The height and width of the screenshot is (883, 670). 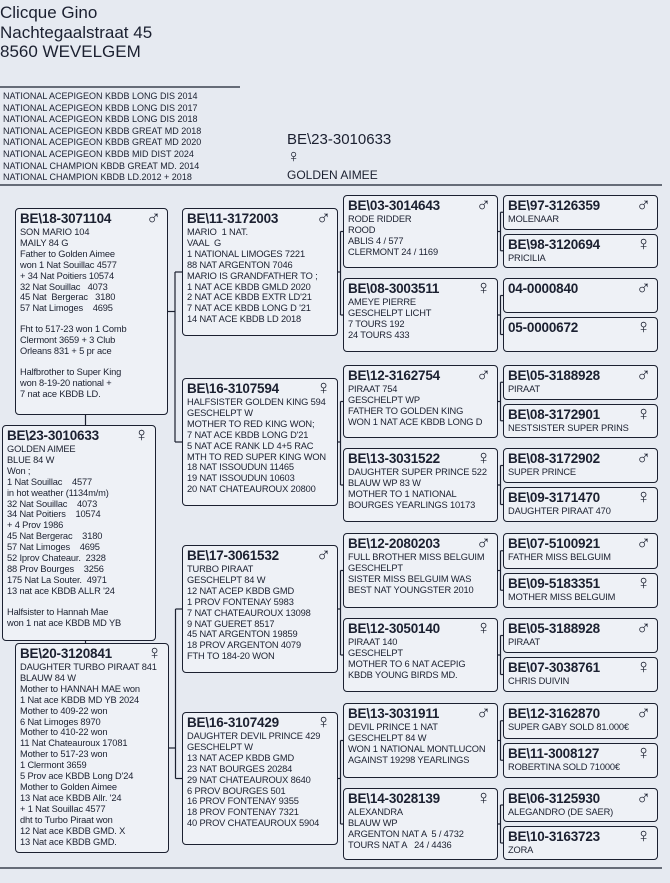 What do you see at coordinates (217, 232) in the screenshot?
I see `info-line: MARIO 1 NAT.` at bounding box center [217, 232].